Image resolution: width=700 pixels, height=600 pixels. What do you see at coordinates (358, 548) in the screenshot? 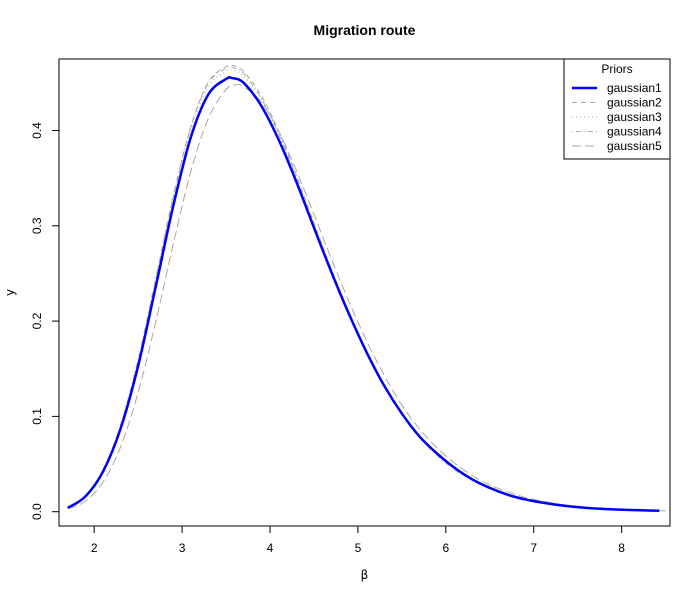
I see `x-tick-label: 5` at bounding box center [358, 548].